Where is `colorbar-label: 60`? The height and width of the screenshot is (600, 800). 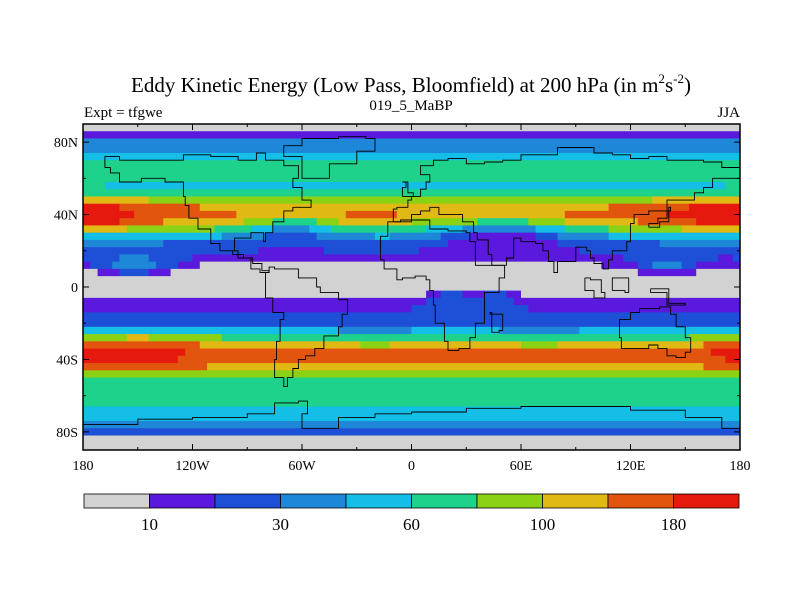
colorbar-label: 60 is located at coordinates (411, 524).